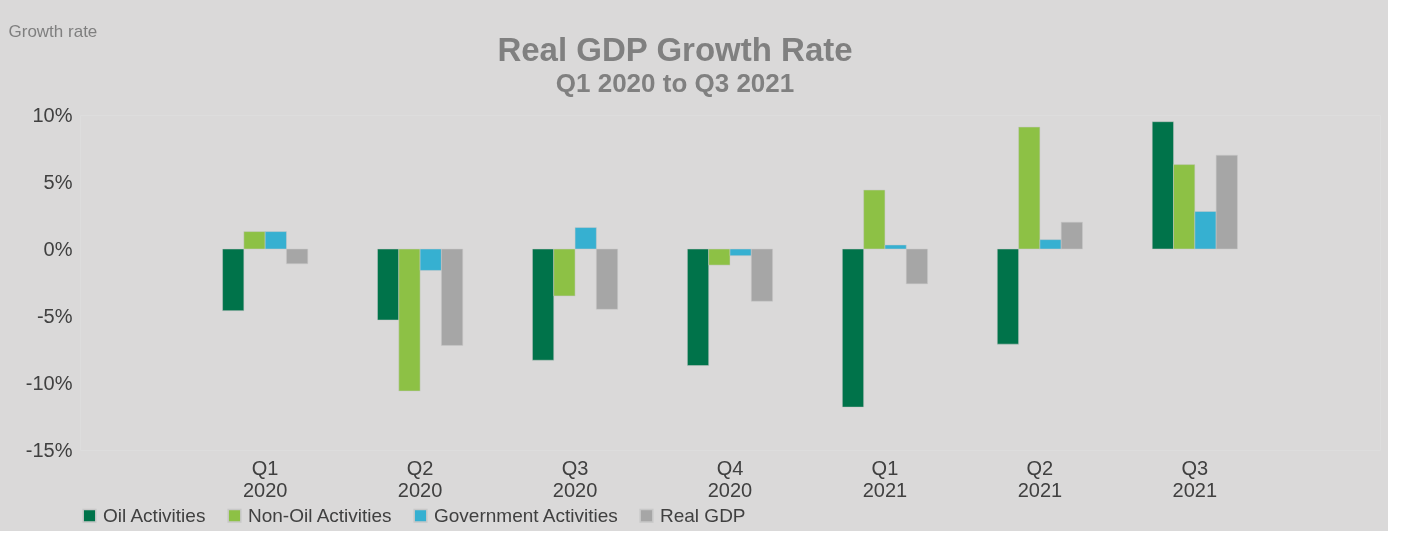 This screenshot has height=544, width=1408. I want to click on x-tick-label: Q4 2020, so click(730, 478).